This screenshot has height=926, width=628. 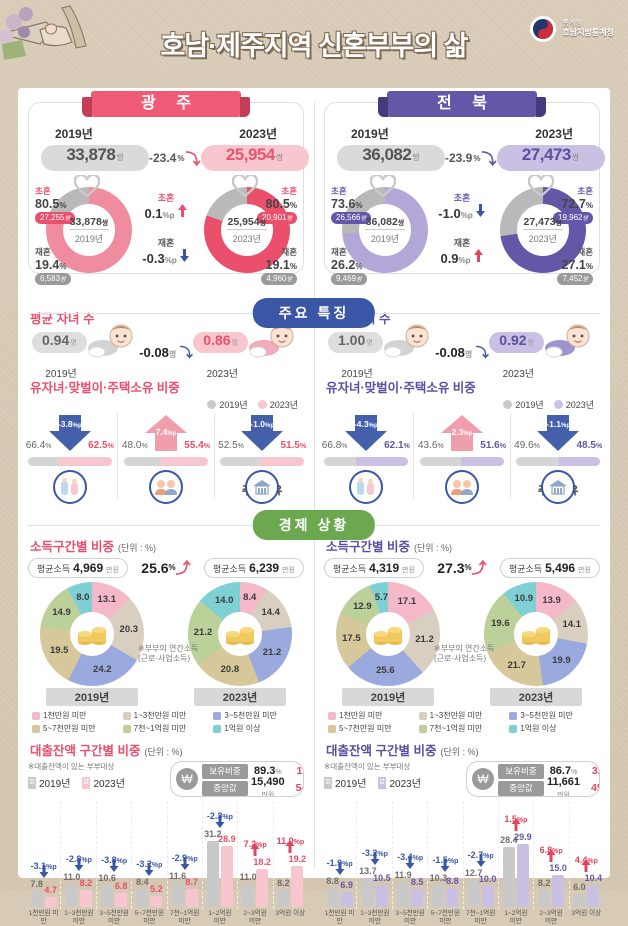 I want to click on bar-value-2019: 11.6, so click(x=178, y=875).